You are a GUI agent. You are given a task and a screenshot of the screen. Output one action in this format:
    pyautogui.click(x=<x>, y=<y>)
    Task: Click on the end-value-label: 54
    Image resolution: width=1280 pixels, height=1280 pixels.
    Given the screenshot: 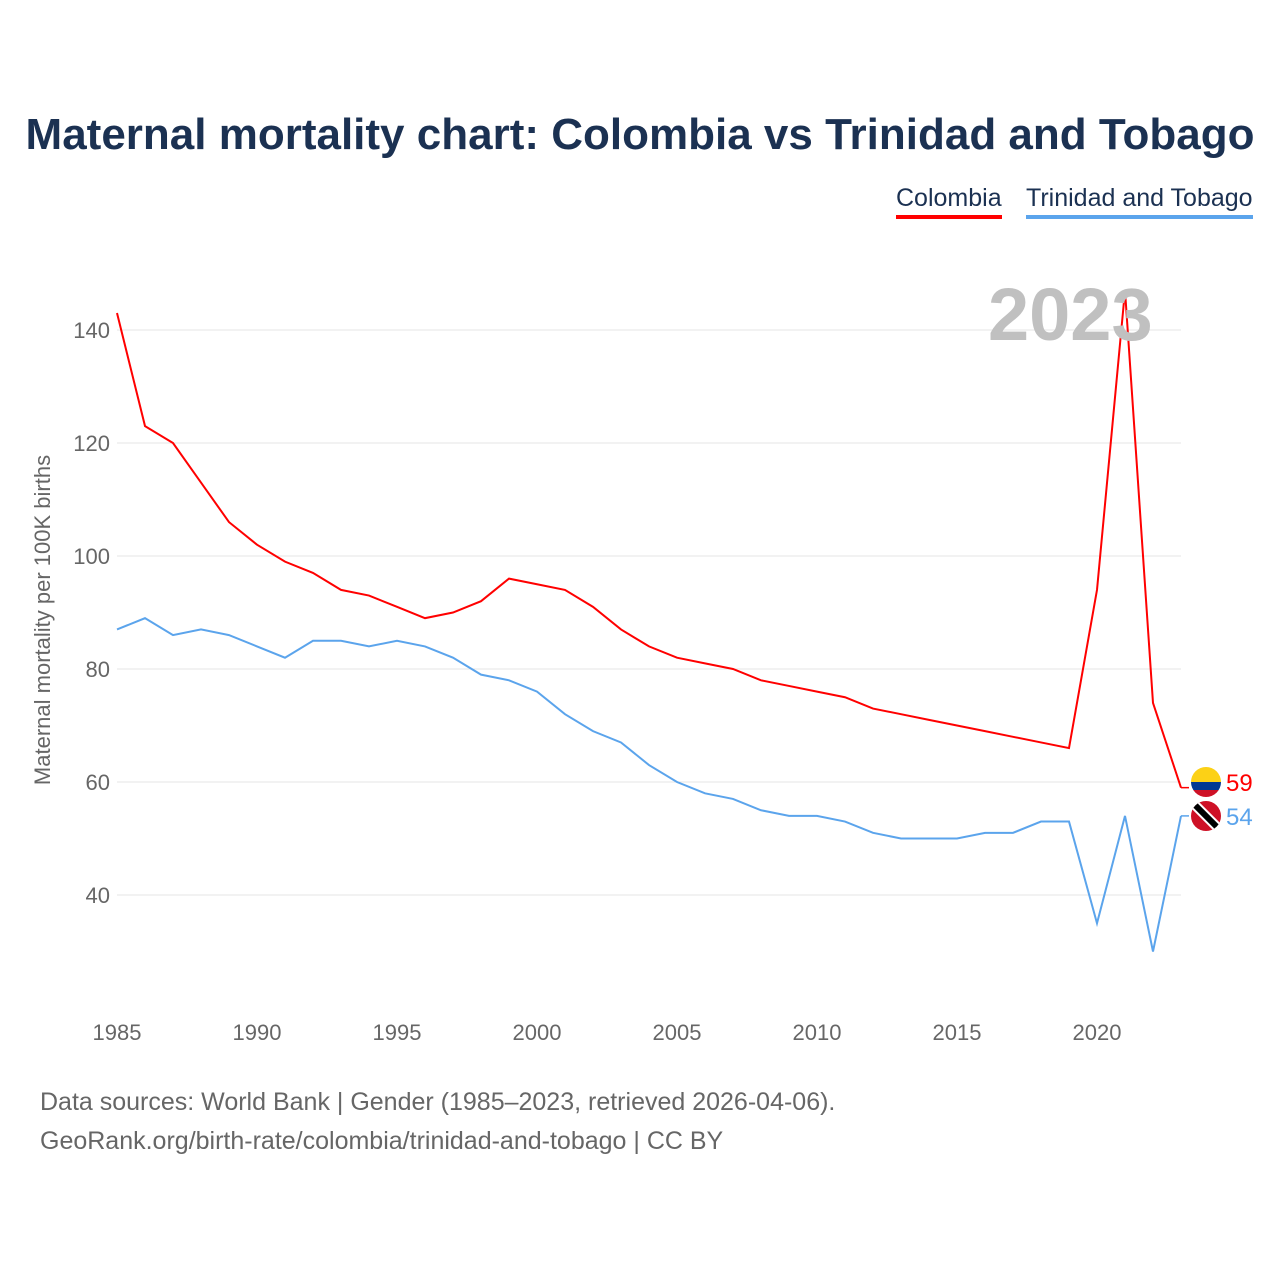 What is the action you would take?
    pyautogui.click(x=1239, y=817)
    